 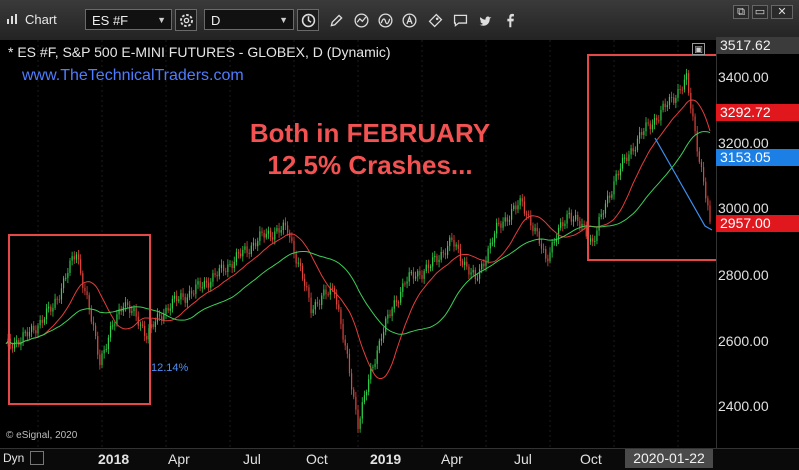 What do you see at coordinates (317, 459) in the screenshot?
I see `time-label: Oct` at bounding box center [317, 459].